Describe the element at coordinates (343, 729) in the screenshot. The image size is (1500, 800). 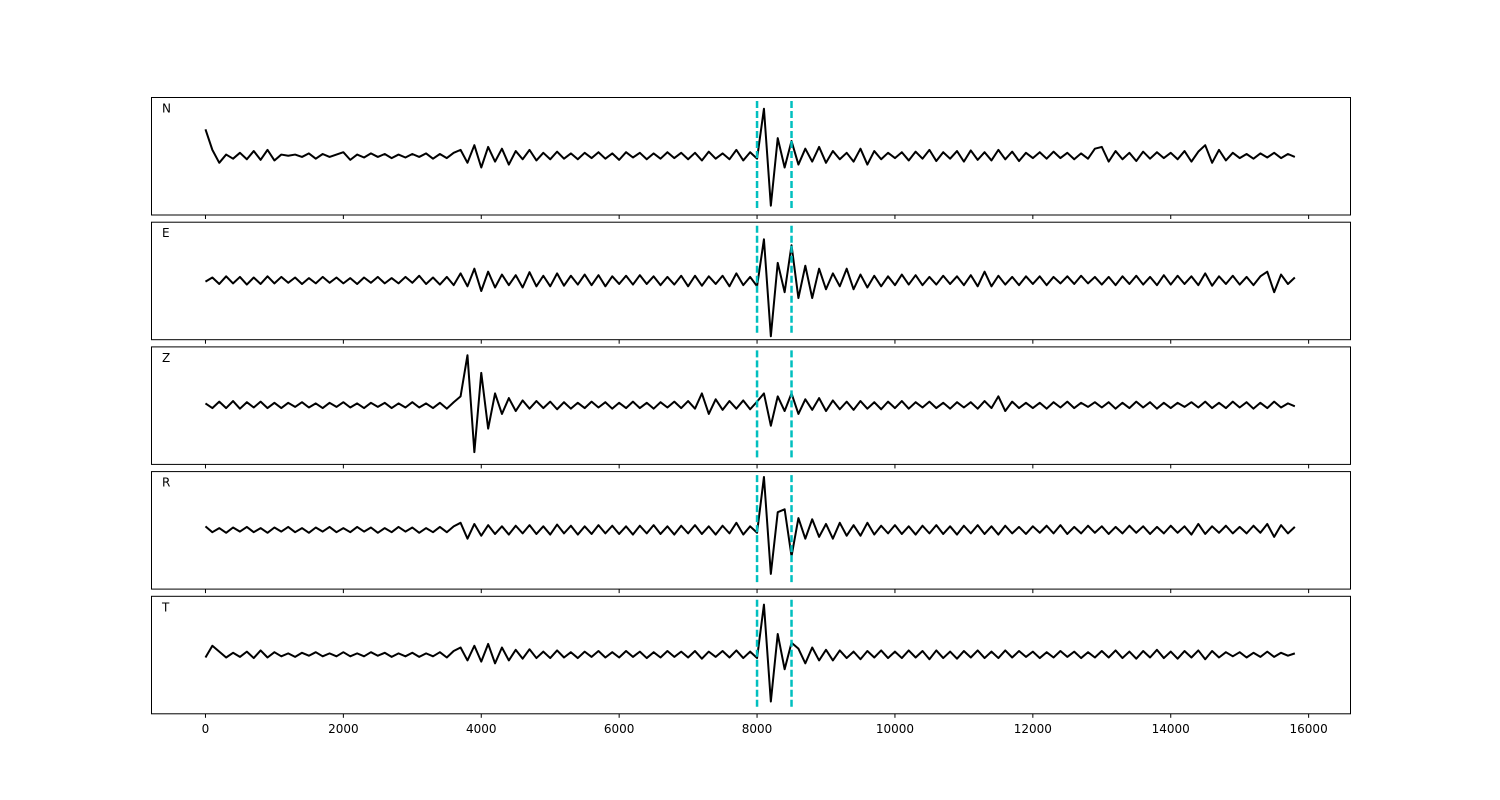
I see `x-tick-label: 2000` at that location.